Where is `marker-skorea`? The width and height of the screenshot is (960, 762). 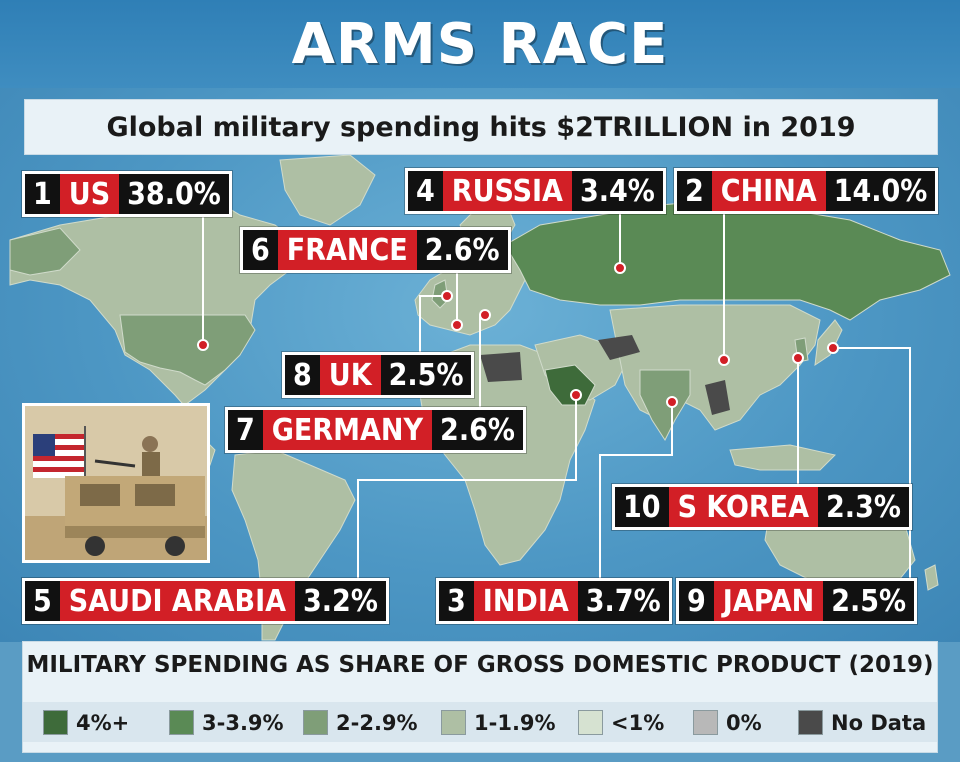 marker-skorea is located at coordinates (798, 358).